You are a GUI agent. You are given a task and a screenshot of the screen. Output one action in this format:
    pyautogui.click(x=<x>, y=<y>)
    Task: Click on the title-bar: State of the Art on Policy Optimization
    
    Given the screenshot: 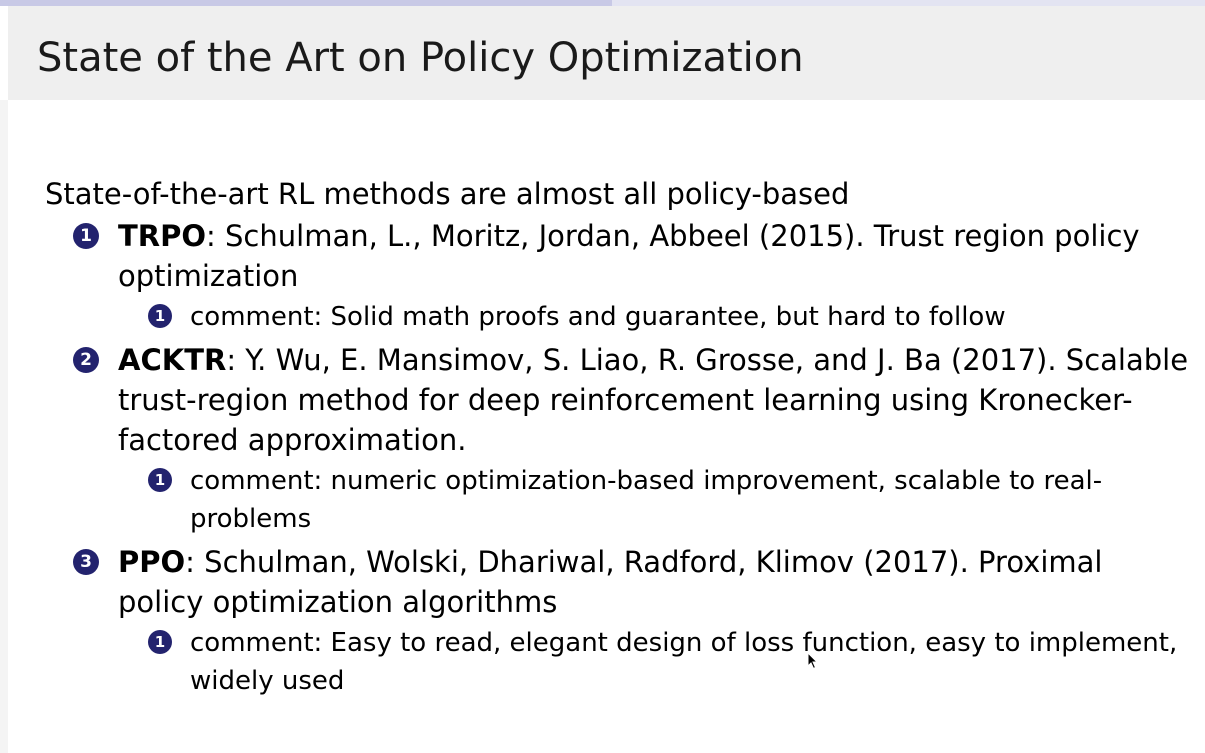 What is the action you would take?
    pyautogui.click(x=606, y=53)
    